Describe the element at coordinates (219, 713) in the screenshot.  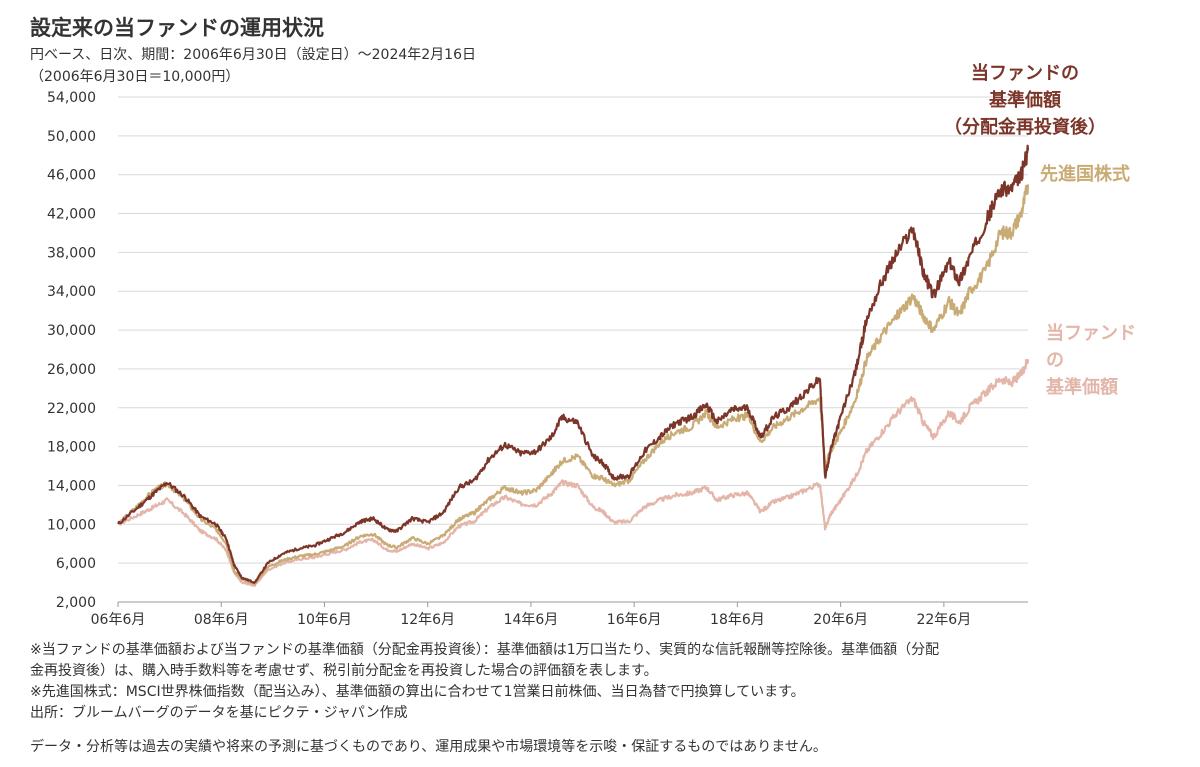
I see `footnote: 出所：ブルームバーグのデータを基にピクテ・ジャパン作成` at that location.